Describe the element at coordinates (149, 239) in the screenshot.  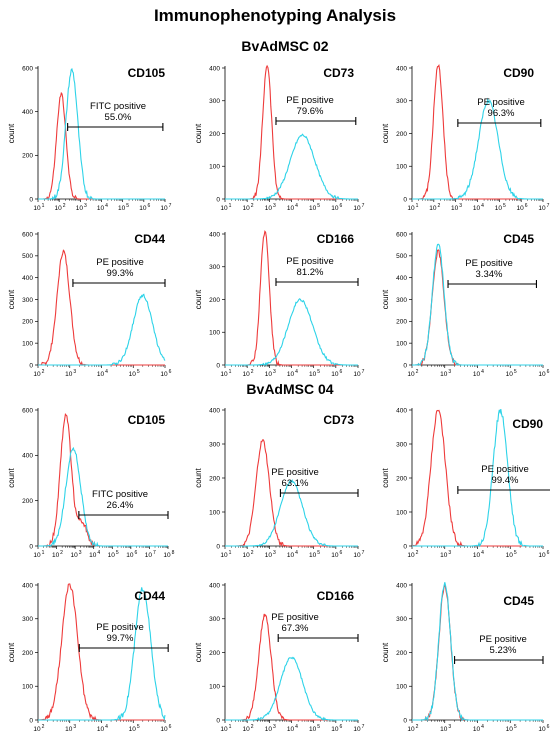
I see `marker-title: CD44` at that location.